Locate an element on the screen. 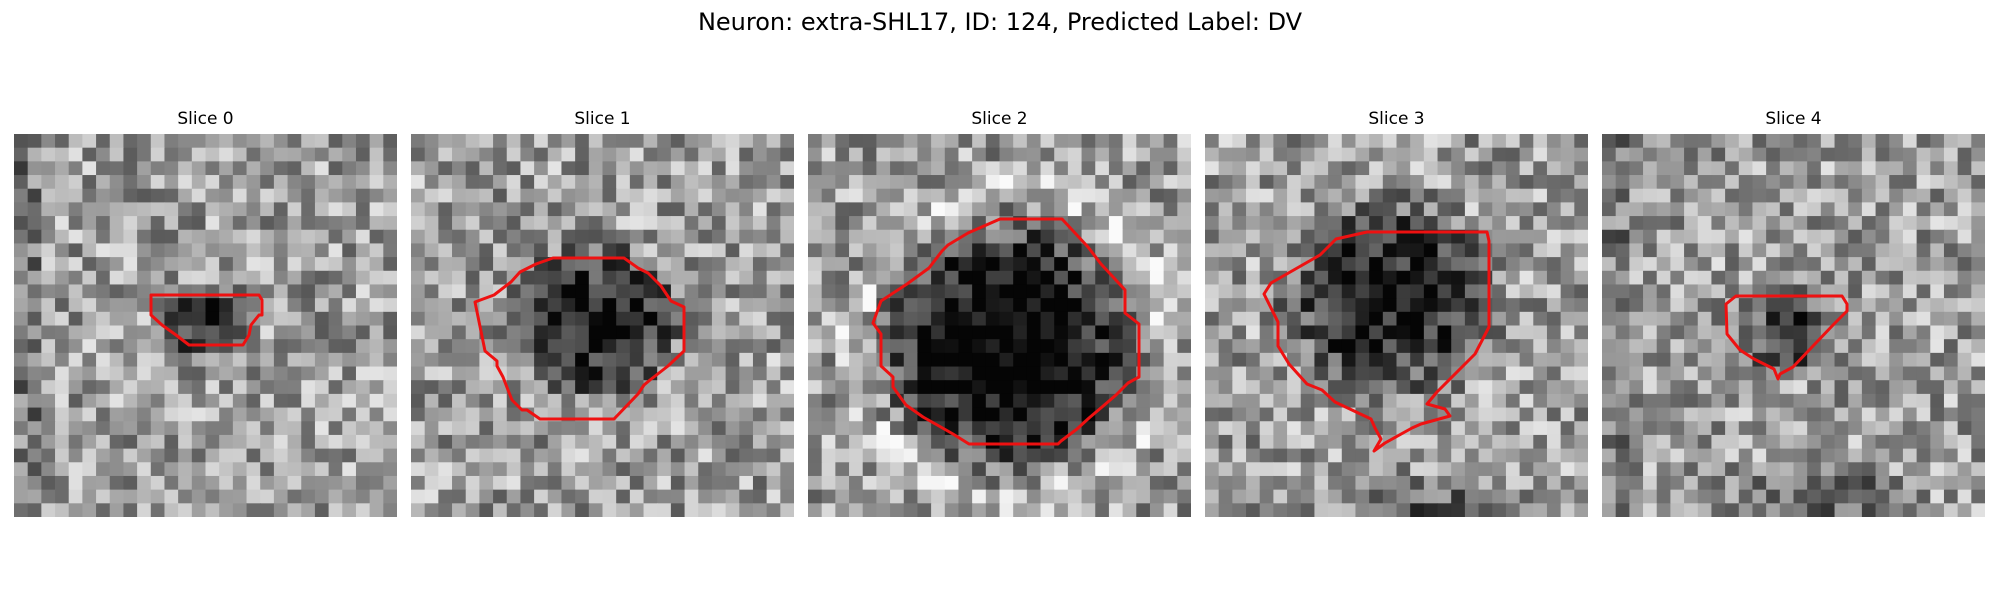 The width and height of the screenshot is (2000, 600). slice-3-image is located at coordinates (1396, 325).